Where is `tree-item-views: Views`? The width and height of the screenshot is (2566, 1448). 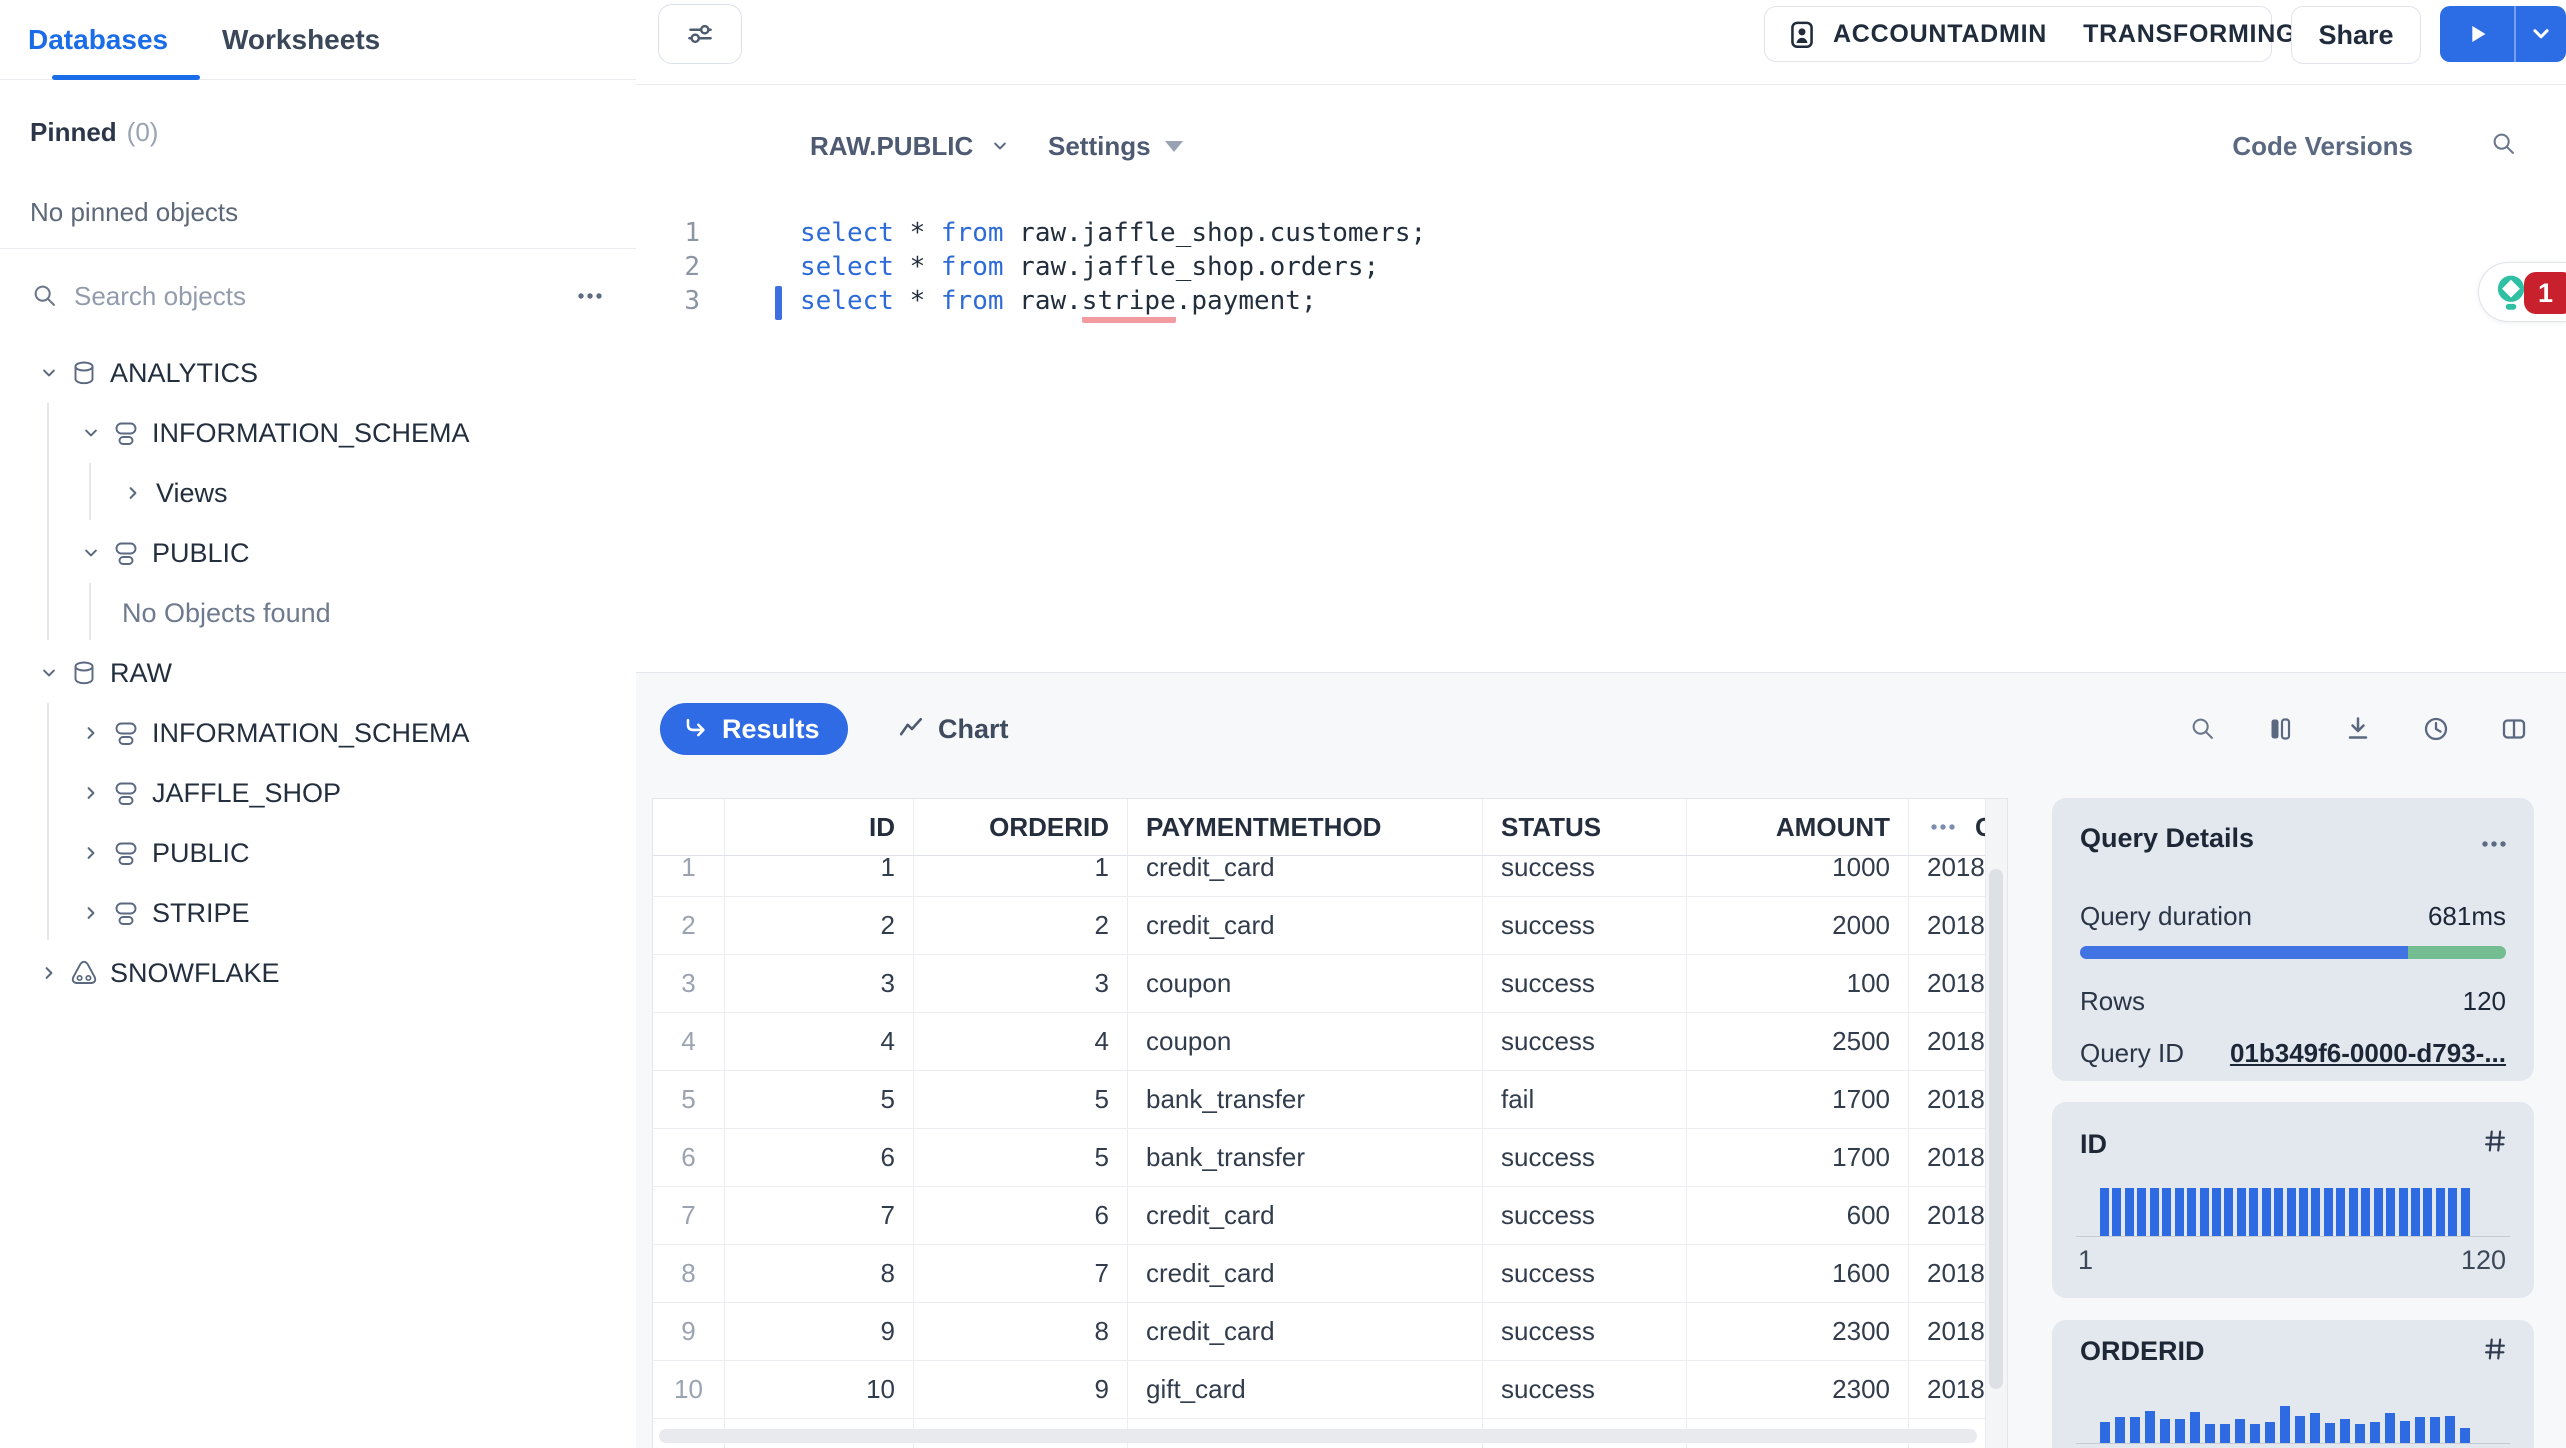 tree-item-views: Views is located at coordinates (318, 493).